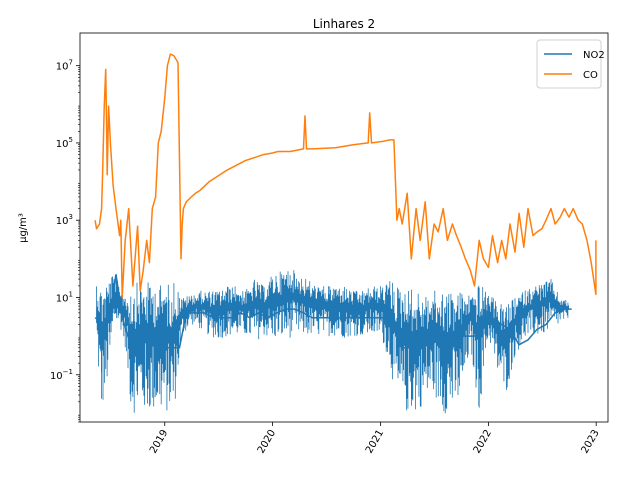  I want to click on y-axis: 10⁻¹ 10¹ 10³ 10⁵ 10⁷, so click(65, 241).